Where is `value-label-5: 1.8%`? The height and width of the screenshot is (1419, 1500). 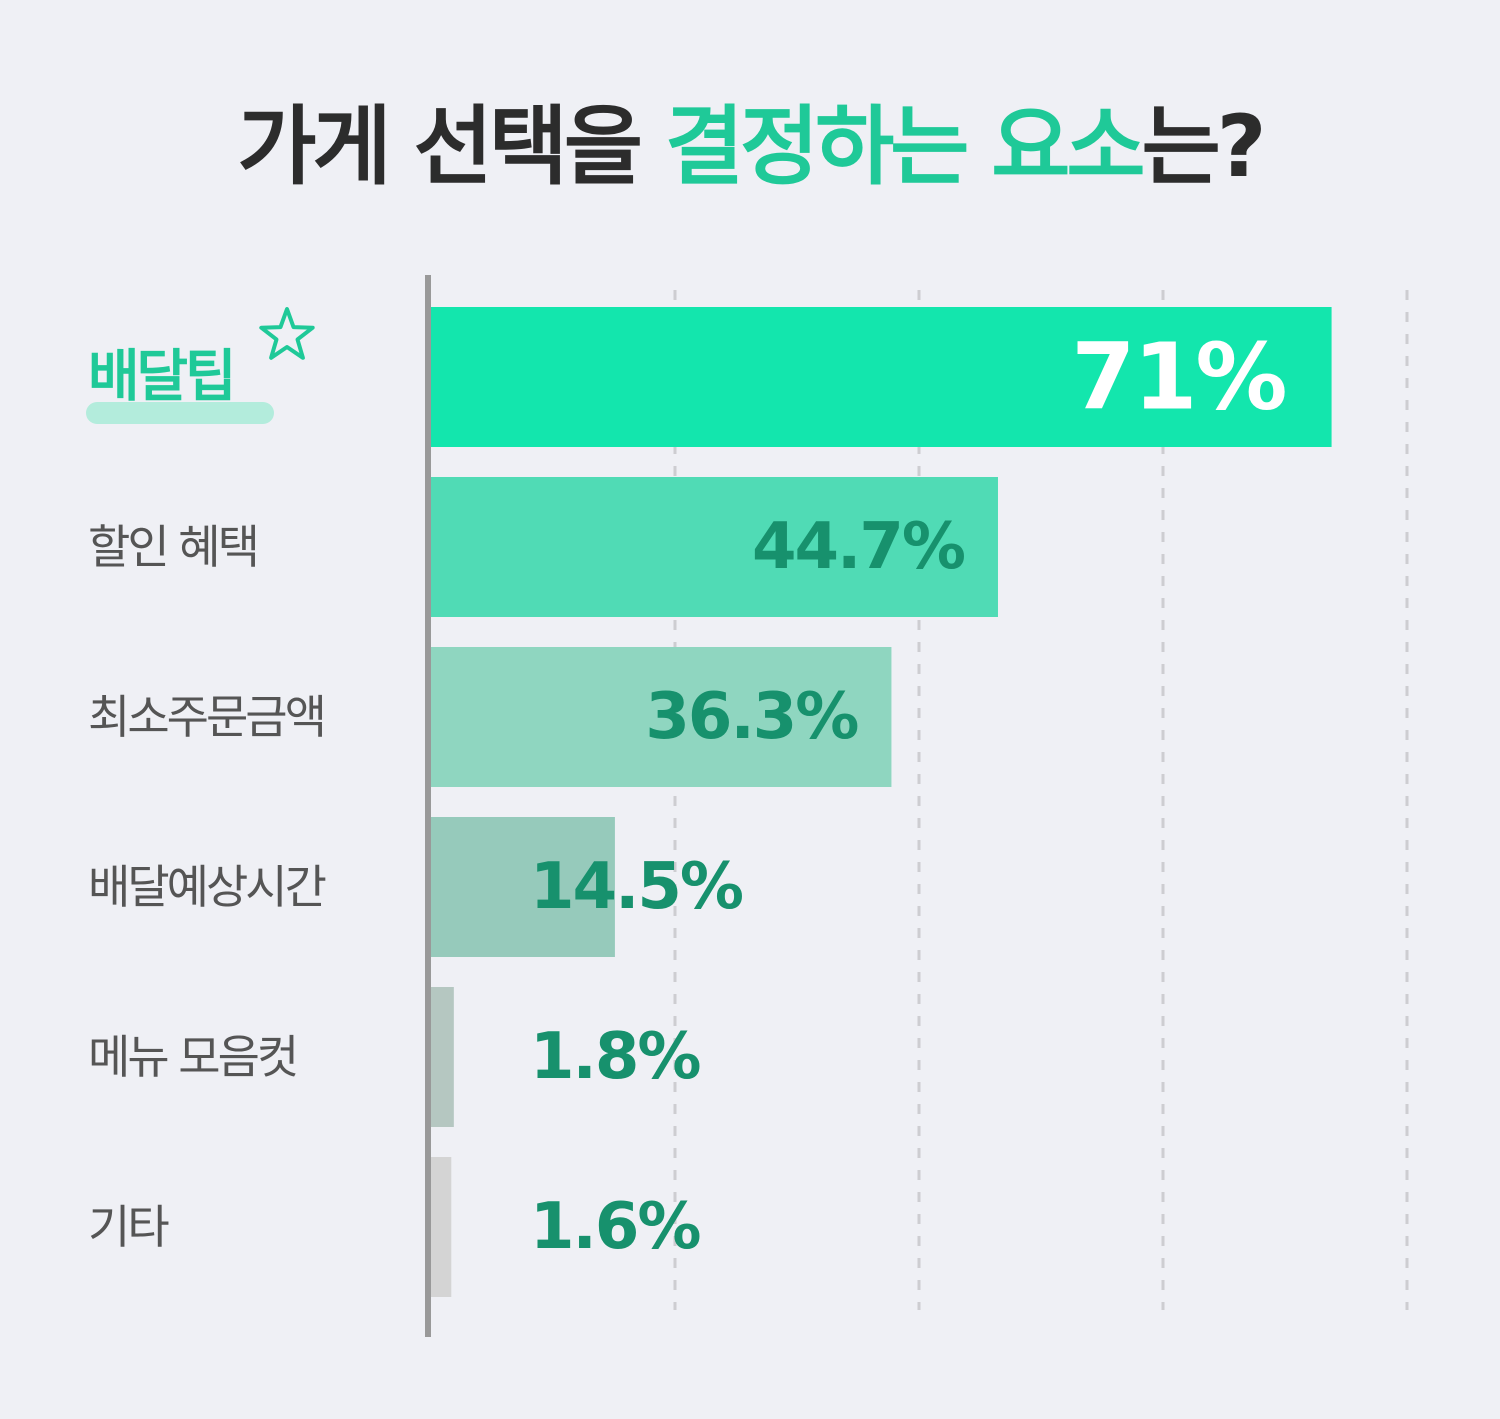 value-label-5: 1.8% is located at coordinates (615, 1057).